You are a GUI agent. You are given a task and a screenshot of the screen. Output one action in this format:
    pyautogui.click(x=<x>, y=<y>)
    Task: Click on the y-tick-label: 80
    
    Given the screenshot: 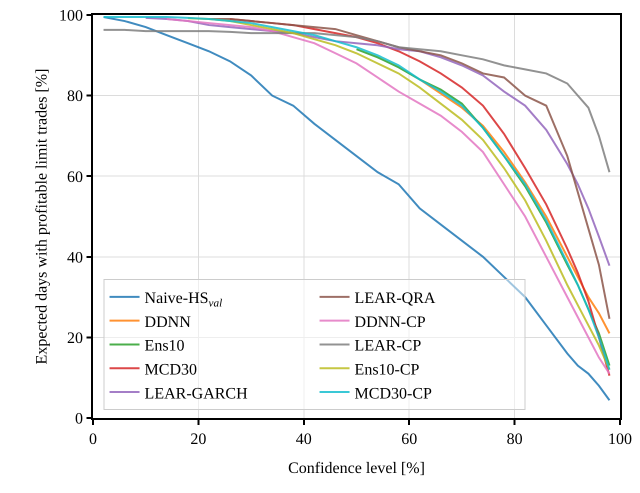 What is the action you would take?
    pyautogui.click(x=75, y=97)
    